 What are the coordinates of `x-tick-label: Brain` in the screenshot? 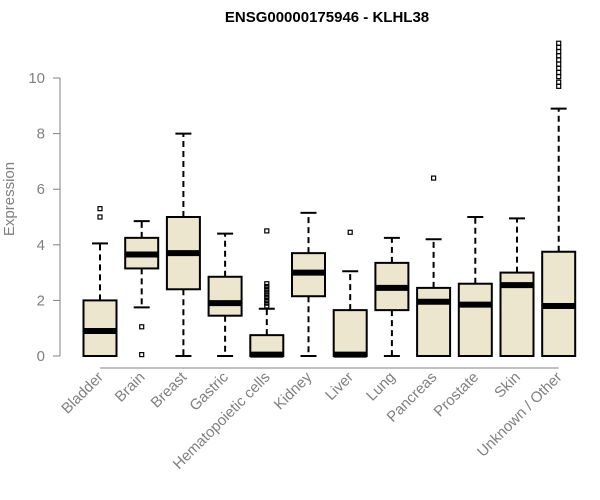 It's located at (130, 387).